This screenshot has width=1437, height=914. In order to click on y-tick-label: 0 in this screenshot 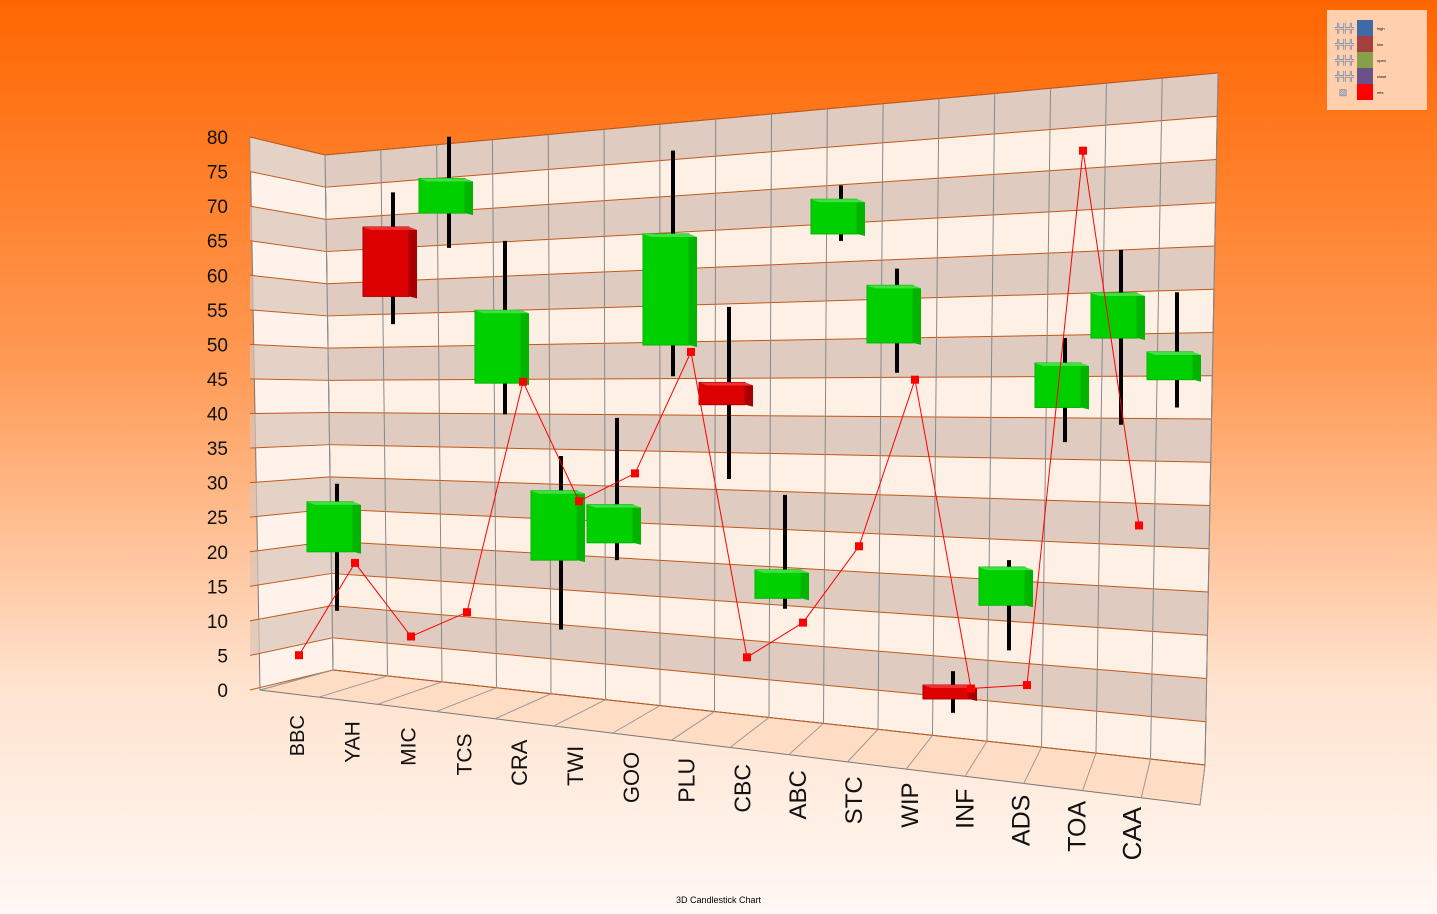, I will do `click(222, 691)`.